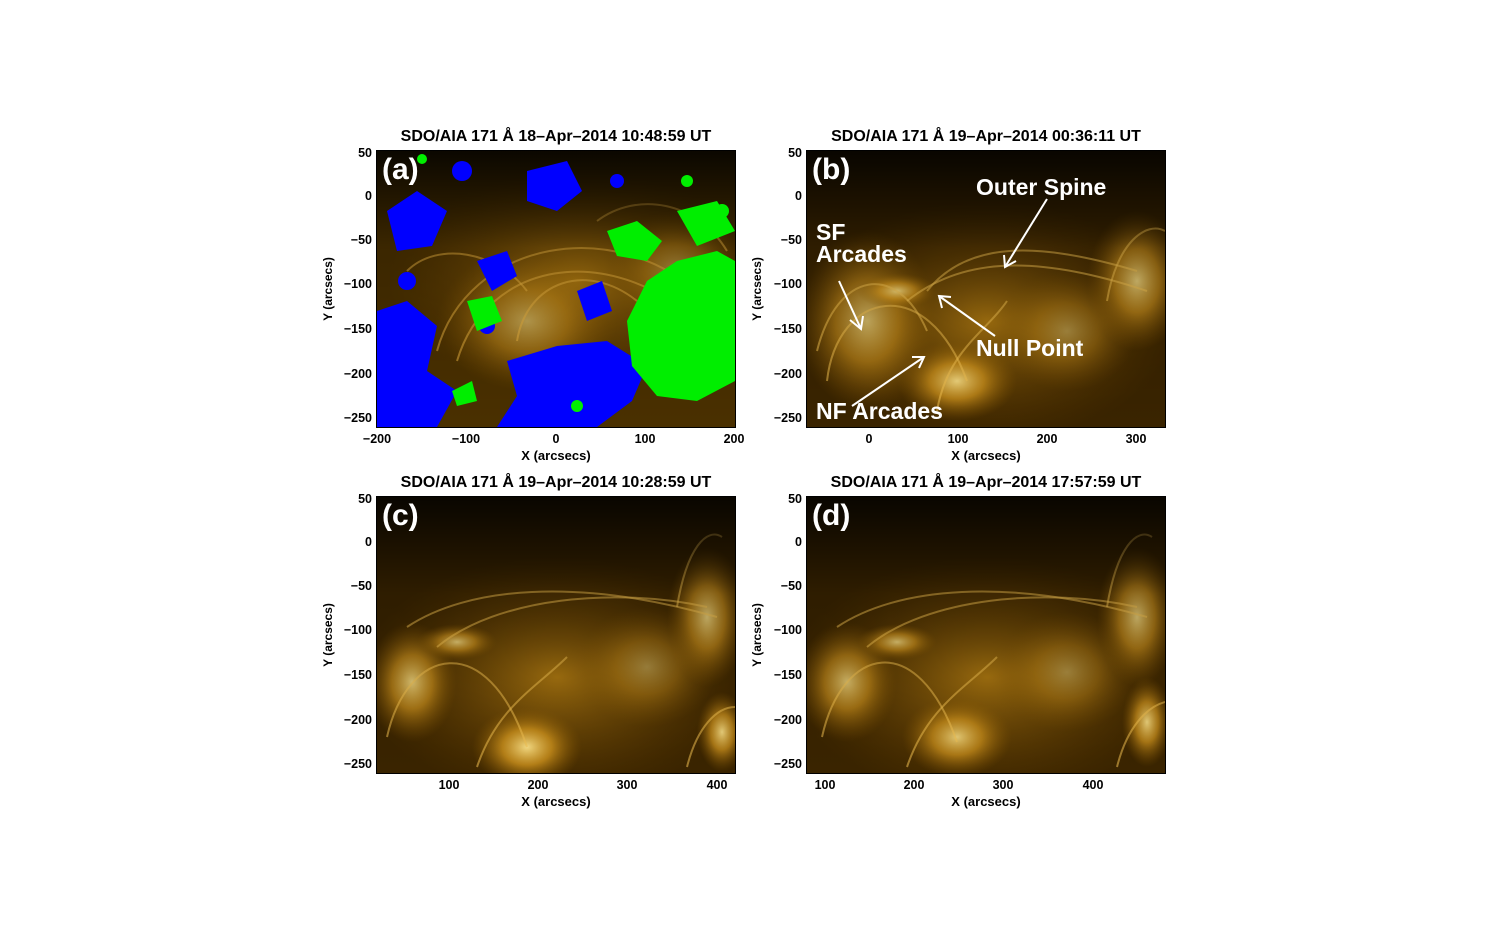  Describe the element at coordinates (861, 254) in the screenshot. I see `annotation-sf-arcades: Arcades` at that location.